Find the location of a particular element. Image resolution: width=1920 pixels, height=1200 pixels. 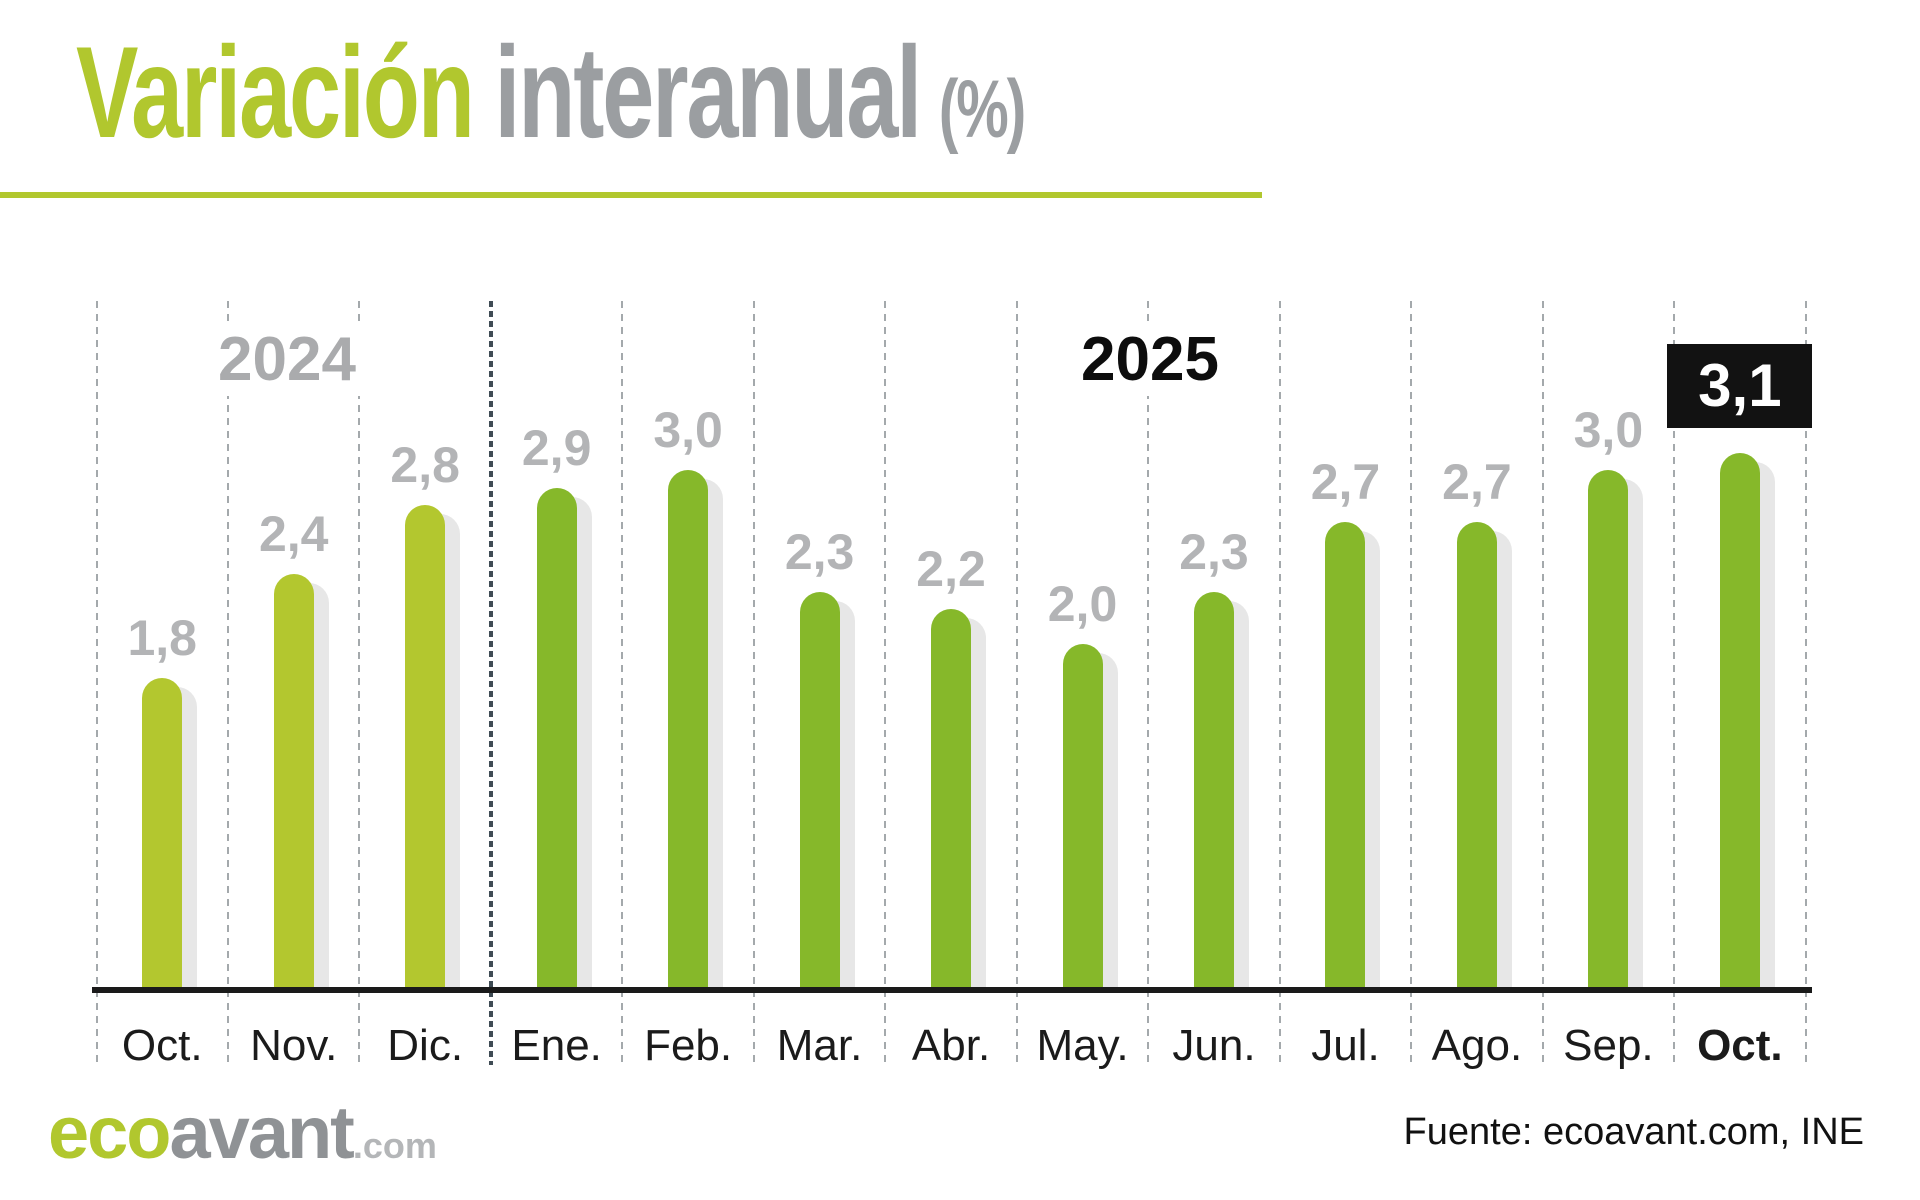

month-label-jul: Jul. is located at coordinates (1345, 1045).